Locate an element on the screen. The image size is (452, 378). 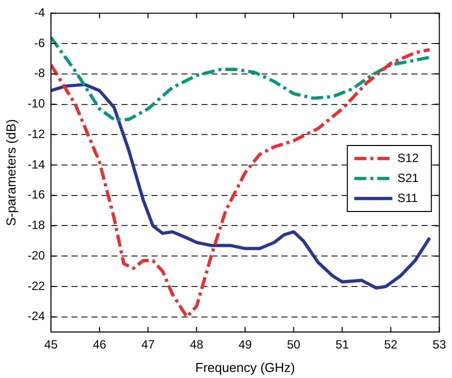
y-tick-label: -22 is located at coordinates (37, 285).